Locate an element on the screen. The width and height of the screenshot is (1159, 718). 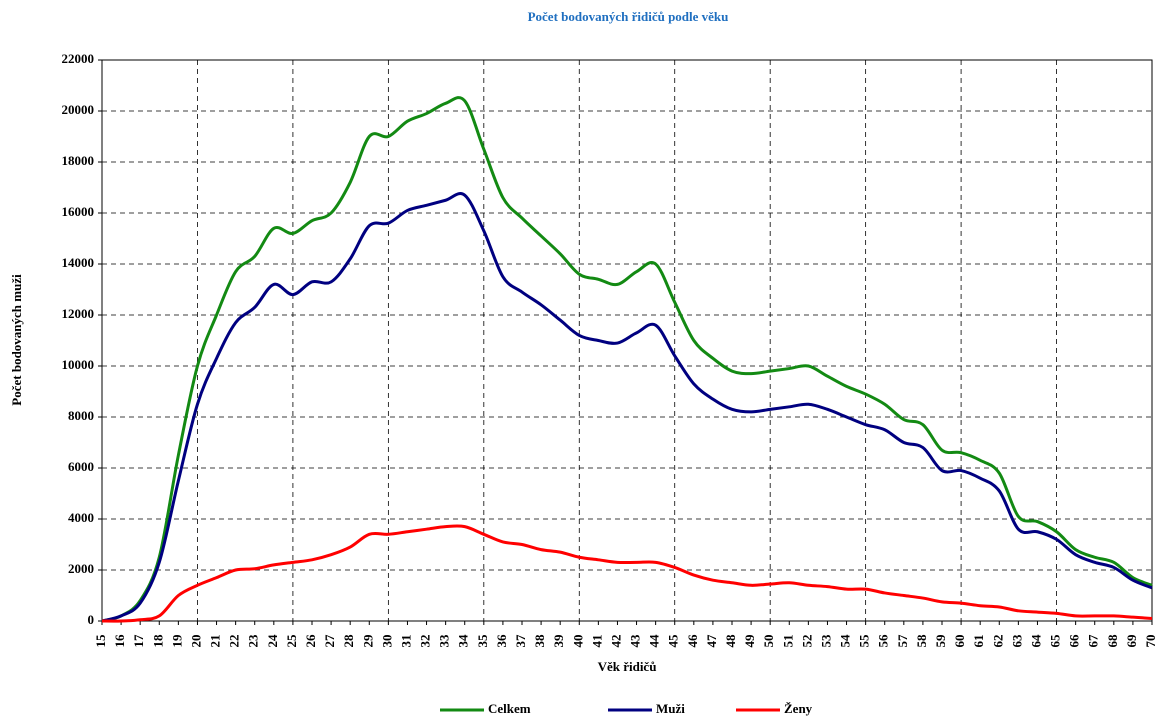
x-tick-label: 65 is located at coordinates (1055, 641).